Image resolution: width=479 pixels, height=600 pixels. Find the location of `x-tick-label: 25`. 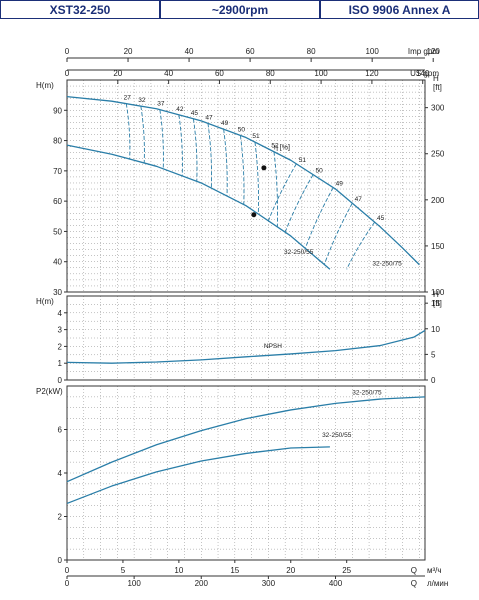

x-tick-label: 25 is located at coordinates (346, 570).